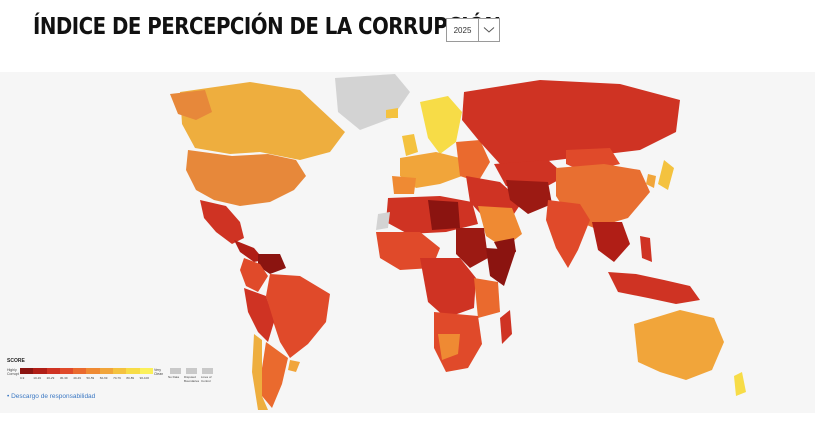 The height and width of the screenshot is (433, 815). Describe the element at coordinates (191, 105) in the screenshot. I see `region-alaska` at that location.